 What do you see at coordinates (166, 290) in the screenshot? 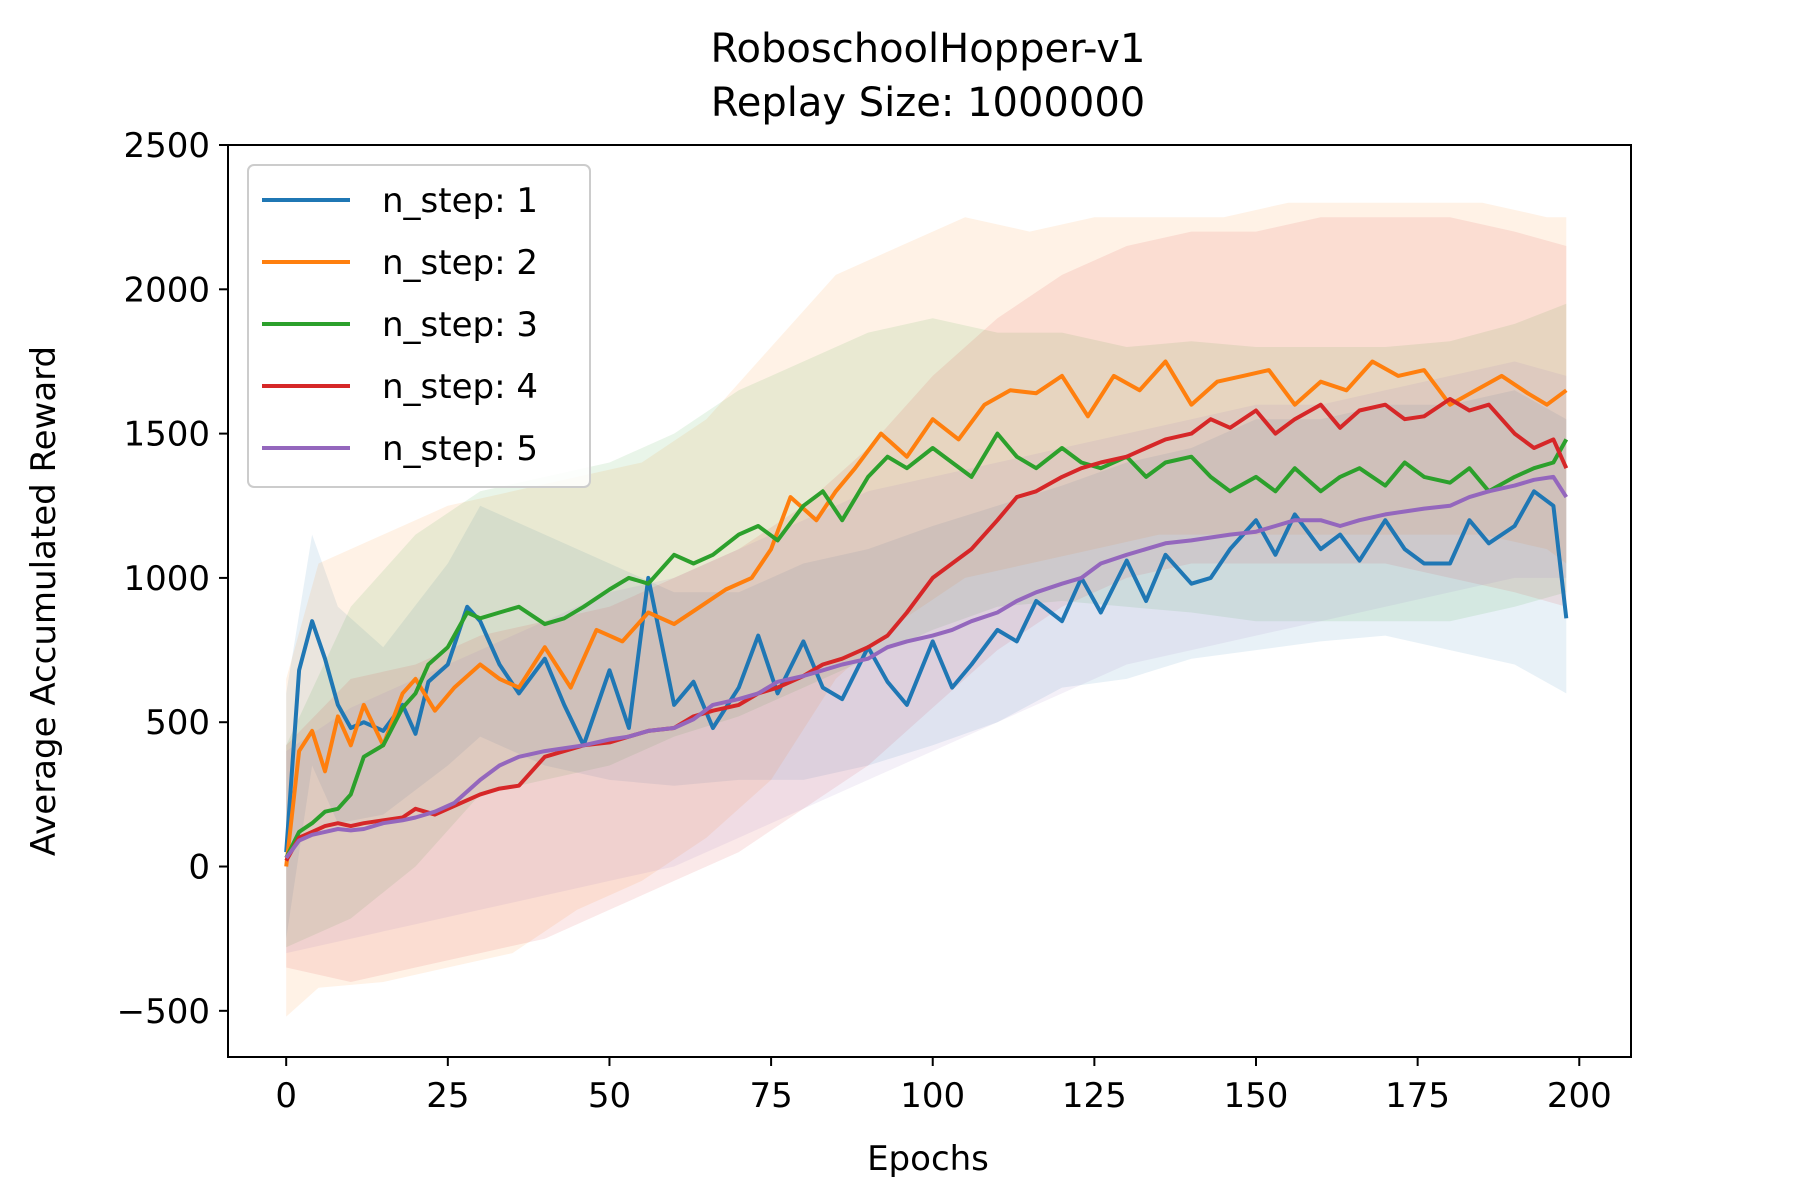
I see `y-tick-label: 2000` at bounding box center [166, 290].